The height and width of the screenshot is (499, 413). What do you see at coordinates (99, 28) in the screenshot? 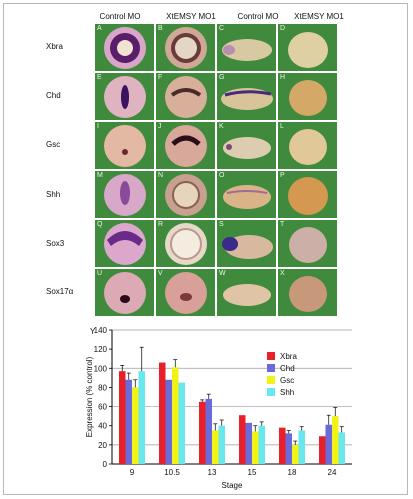
I see `panel-letter: A` at bounding box center [99, 28].